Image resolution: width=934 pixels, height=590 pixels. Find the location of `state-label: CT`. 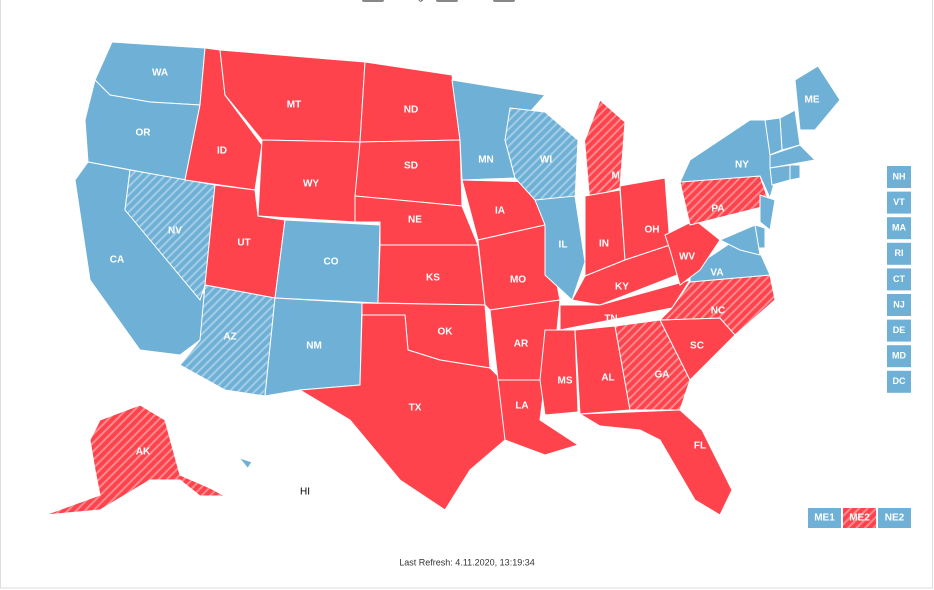

state-label: CT is located at coordinates (899, 279).